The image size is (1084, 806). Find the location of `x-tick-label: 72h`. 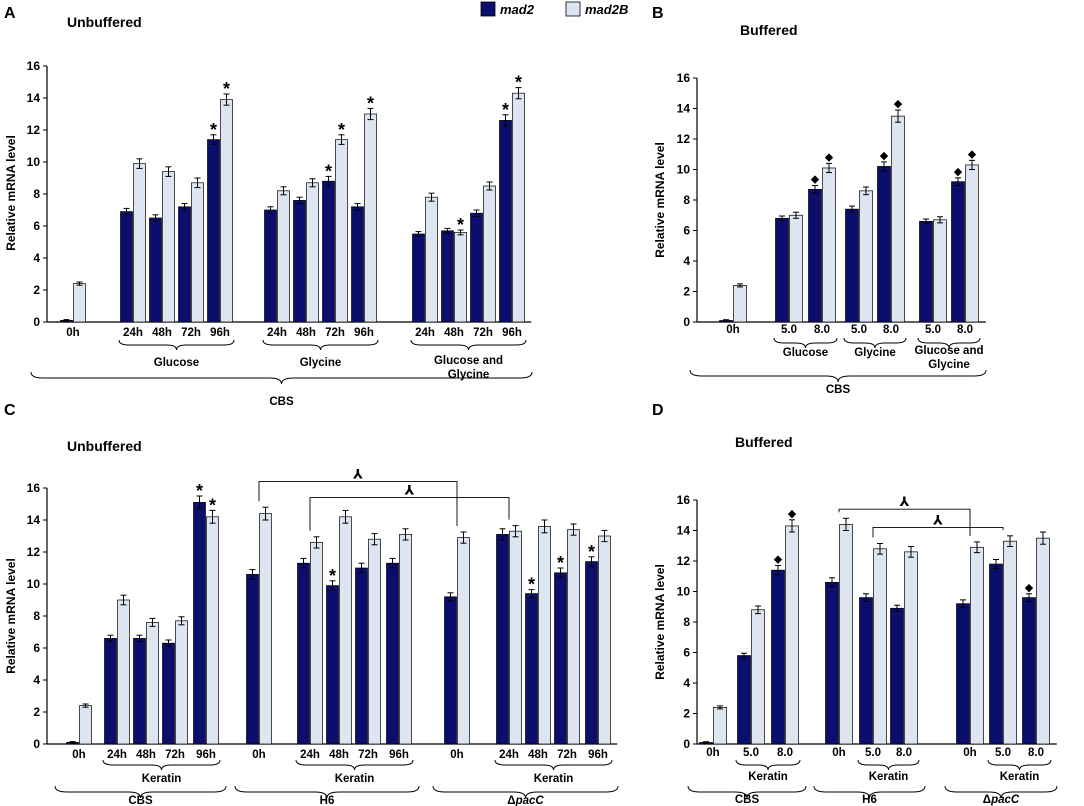

x-tick-label: 72h is located at coordinates (567, 755).